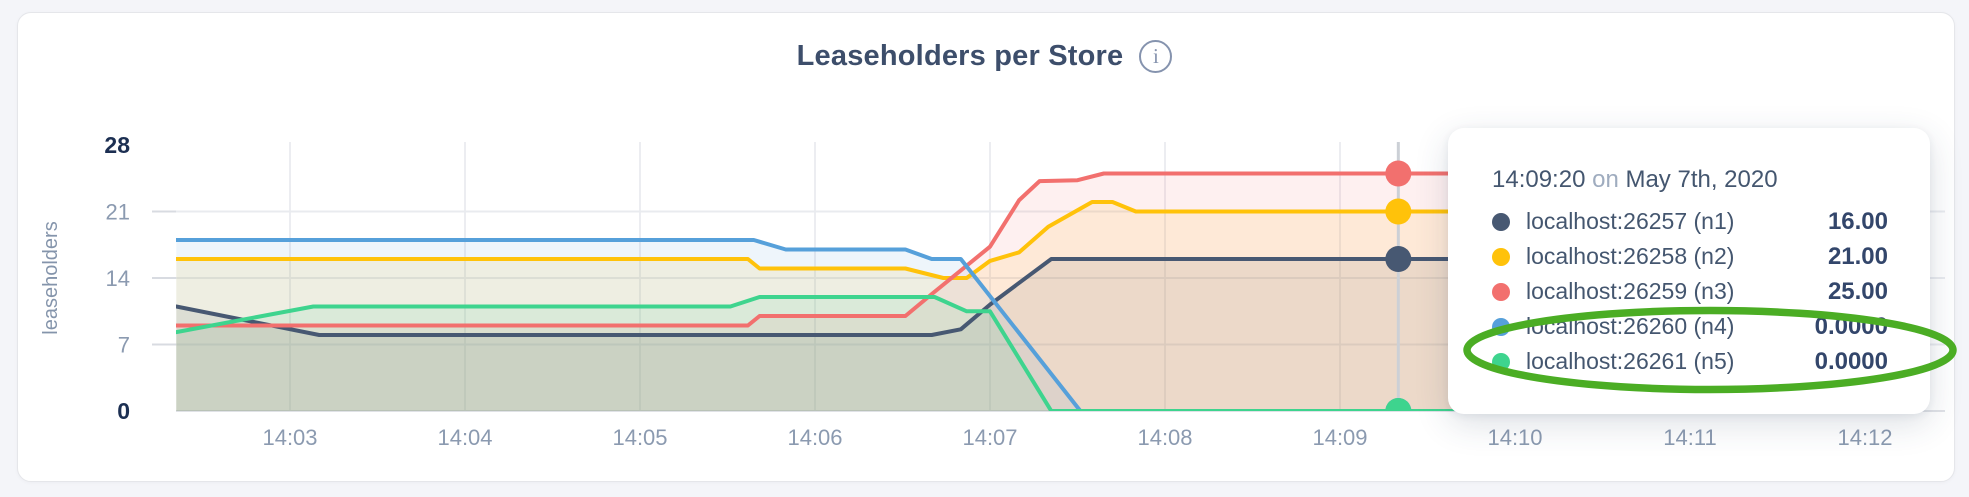 The width and height of the screenshot is (1969, 497). What do you see at coordinates (1630, 361) in the screenshot?
I see `series-label: localhost:26261 (n5)` at bounding box center [1630, 361].